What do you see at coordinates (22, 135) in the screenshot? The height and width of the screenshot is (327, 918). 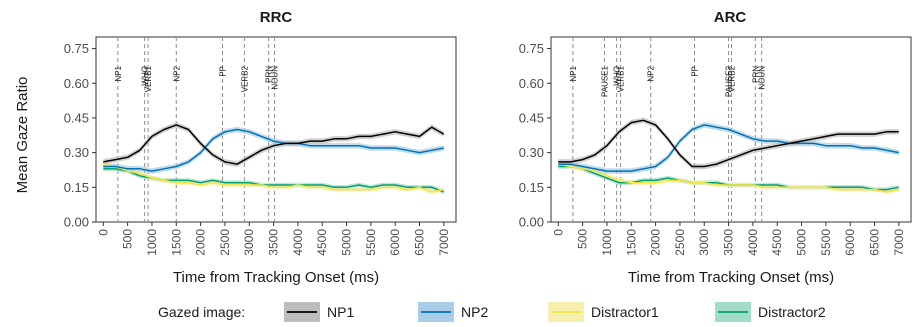 I see `y-axis-title: Mean Gaze Ratio` at bounding box center [22, 135].